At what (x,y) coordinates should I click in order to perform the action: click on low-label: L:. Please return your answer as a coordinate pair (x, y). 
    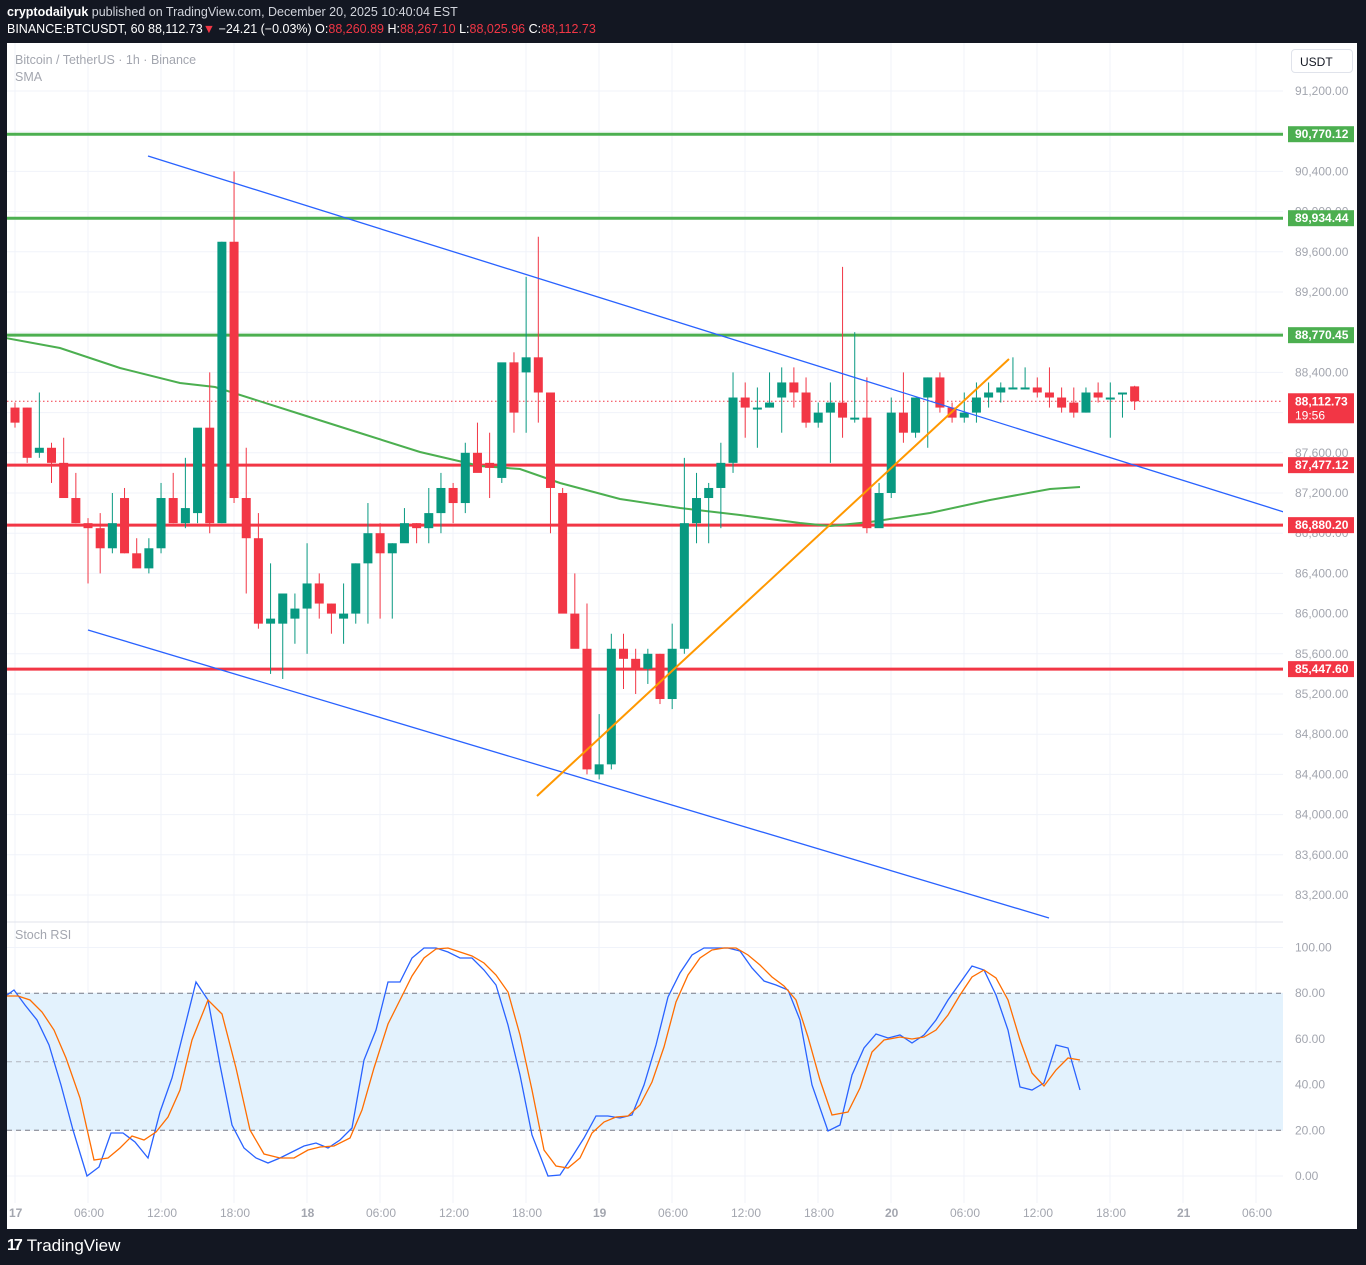
    Looking at the image, I should click on (464, 29).